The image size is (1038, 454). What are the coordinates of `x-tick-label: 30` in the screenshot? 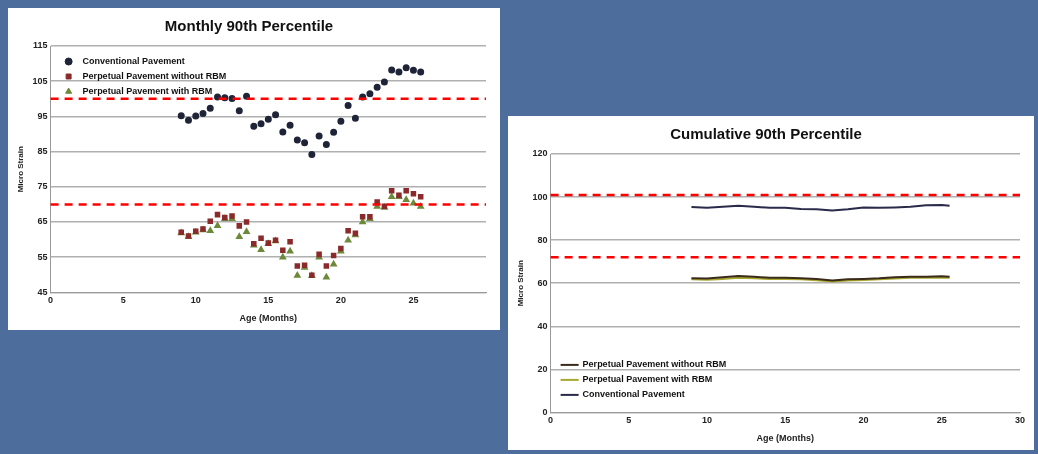 It's located at (1020, 420).